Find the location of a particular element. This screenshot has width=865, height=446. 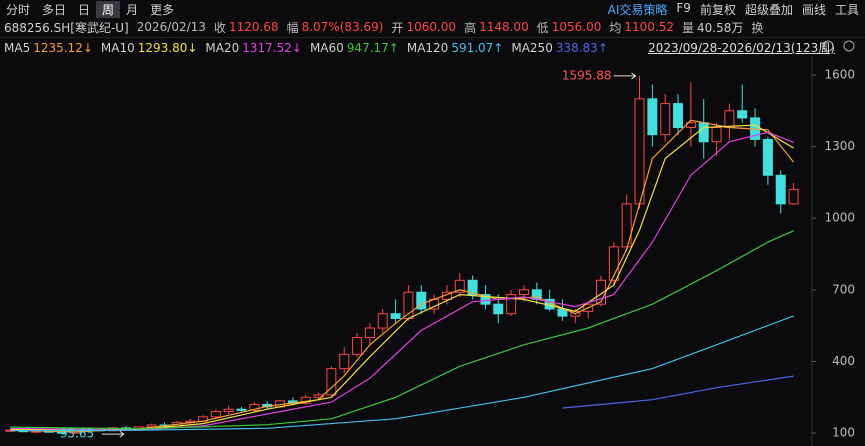

tool-button: F9 is located at coordinates (683, 7).